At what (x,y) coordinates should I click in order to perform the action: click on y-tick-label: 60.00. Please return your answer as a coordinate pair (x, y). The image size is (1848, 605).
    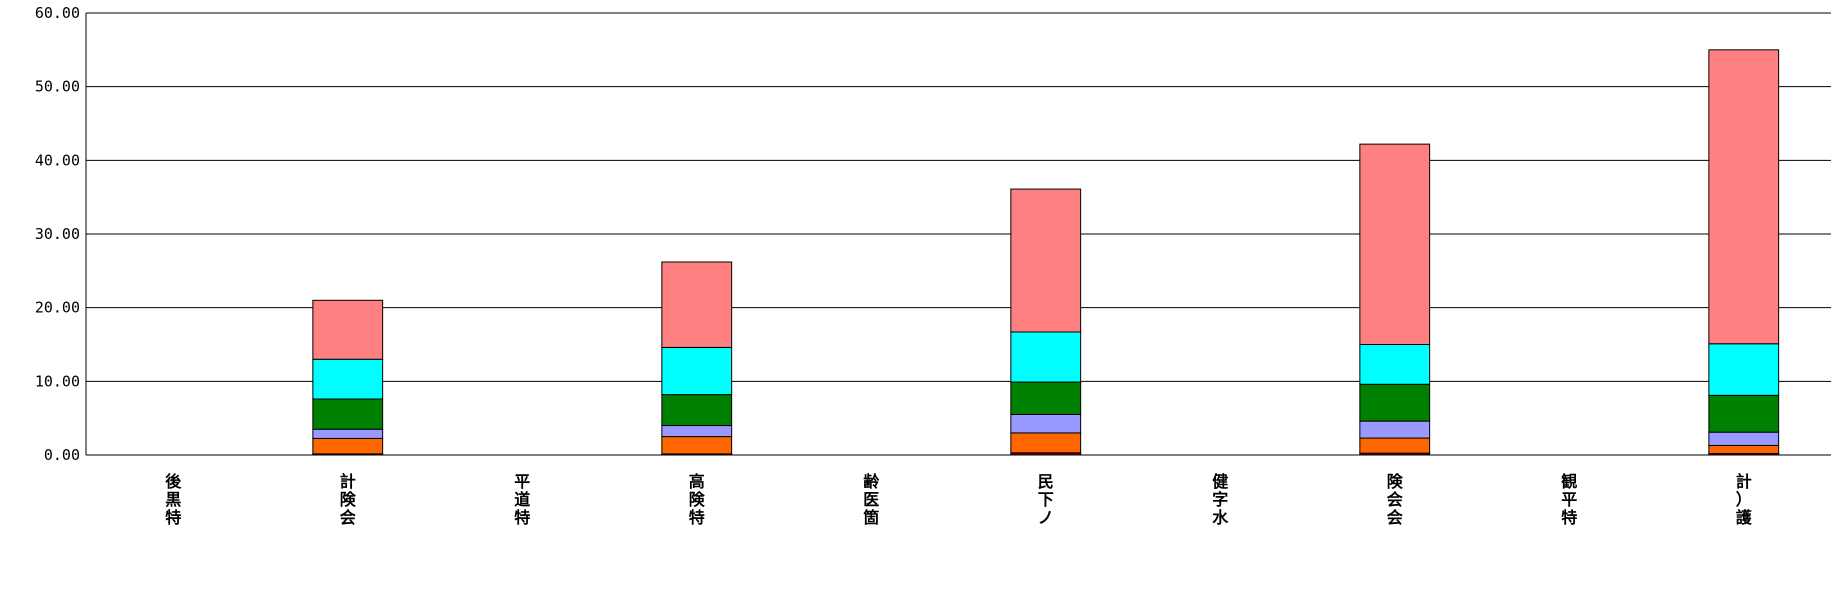
    Looking at the image, I should click on (57, 13).